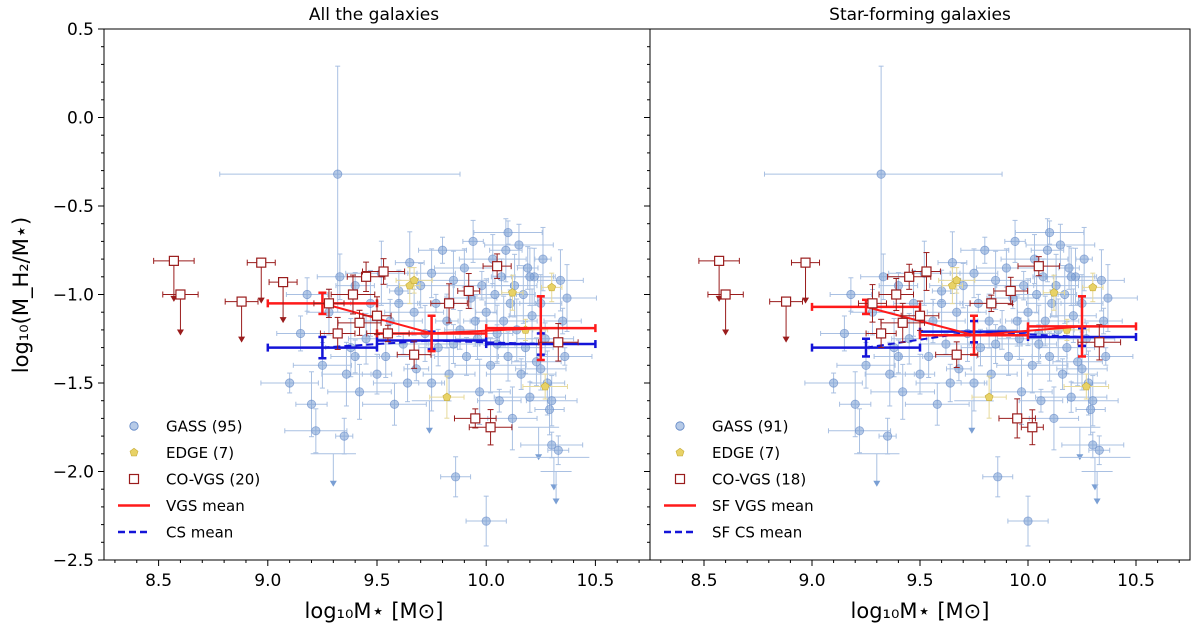 The height and width of the screenshot is (630, 1200). Describe the element at coordinates (134, 426) in the screenshot. I see `legend-gass-marker` at that location.